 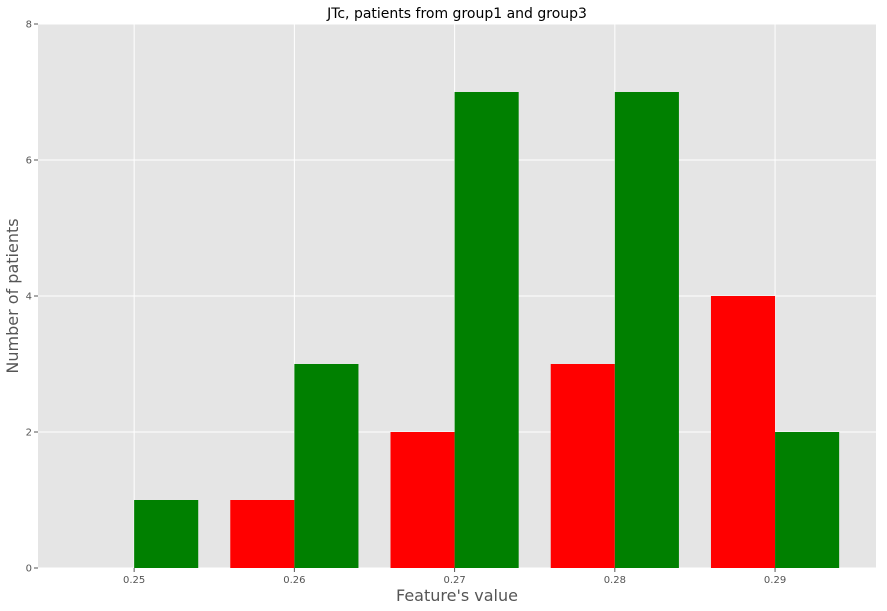 I want to click on y-axis-label: Number of patients, so click(x=12, y=295).